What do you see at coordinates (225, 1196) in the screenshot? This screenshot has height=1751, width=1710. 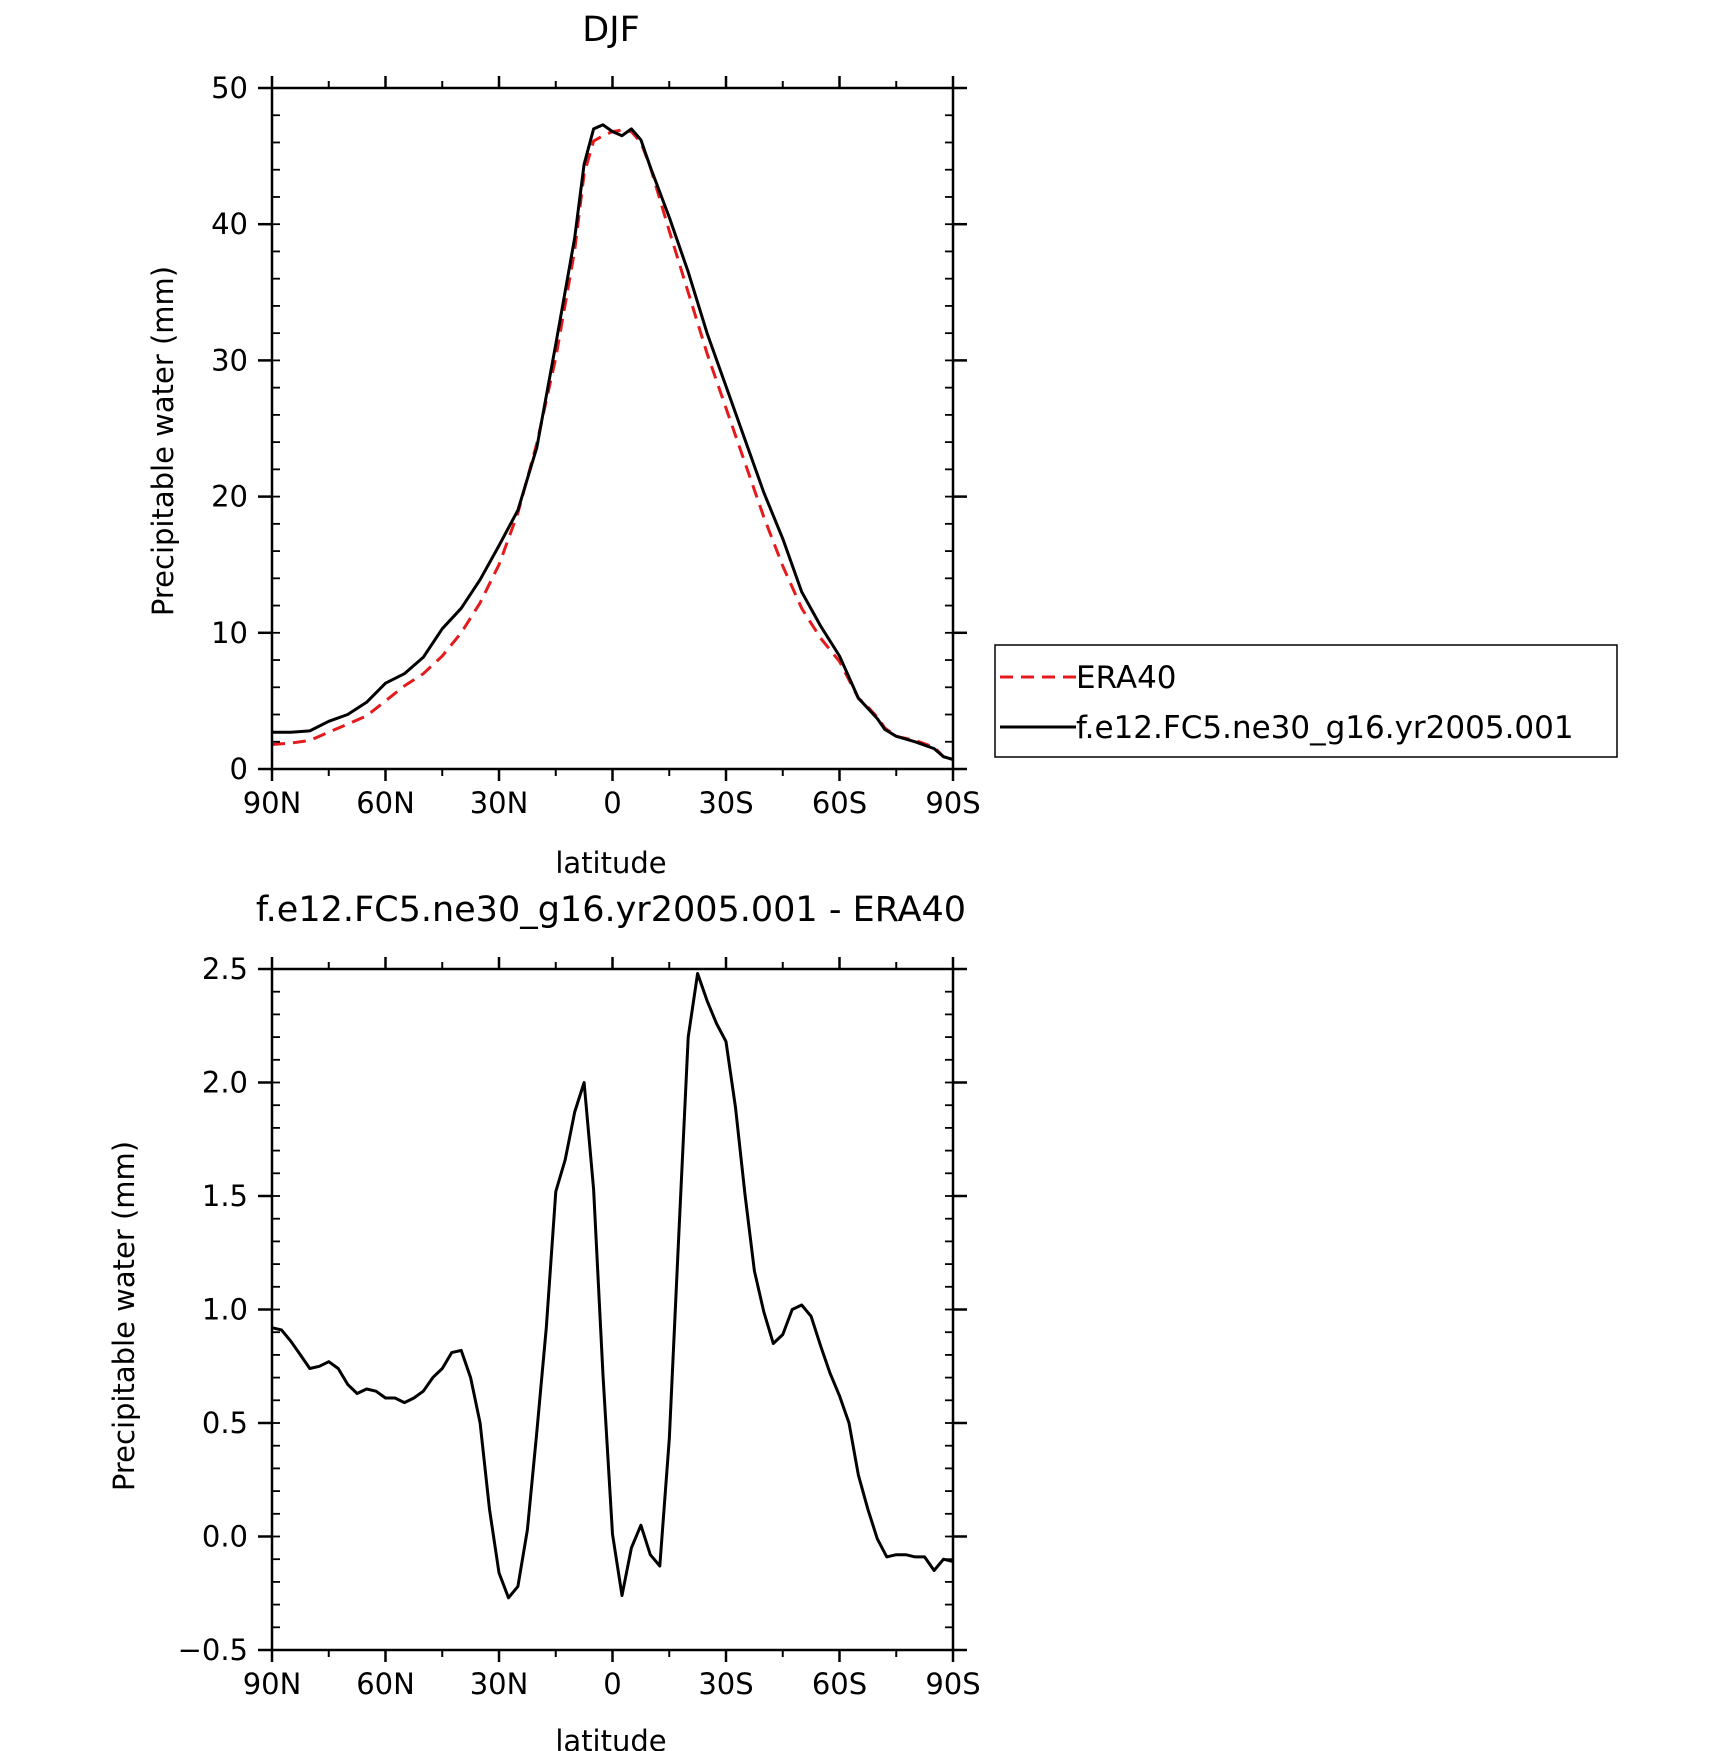 I see `y-tick-label: 1.5` at bounding box center [225, 1196].